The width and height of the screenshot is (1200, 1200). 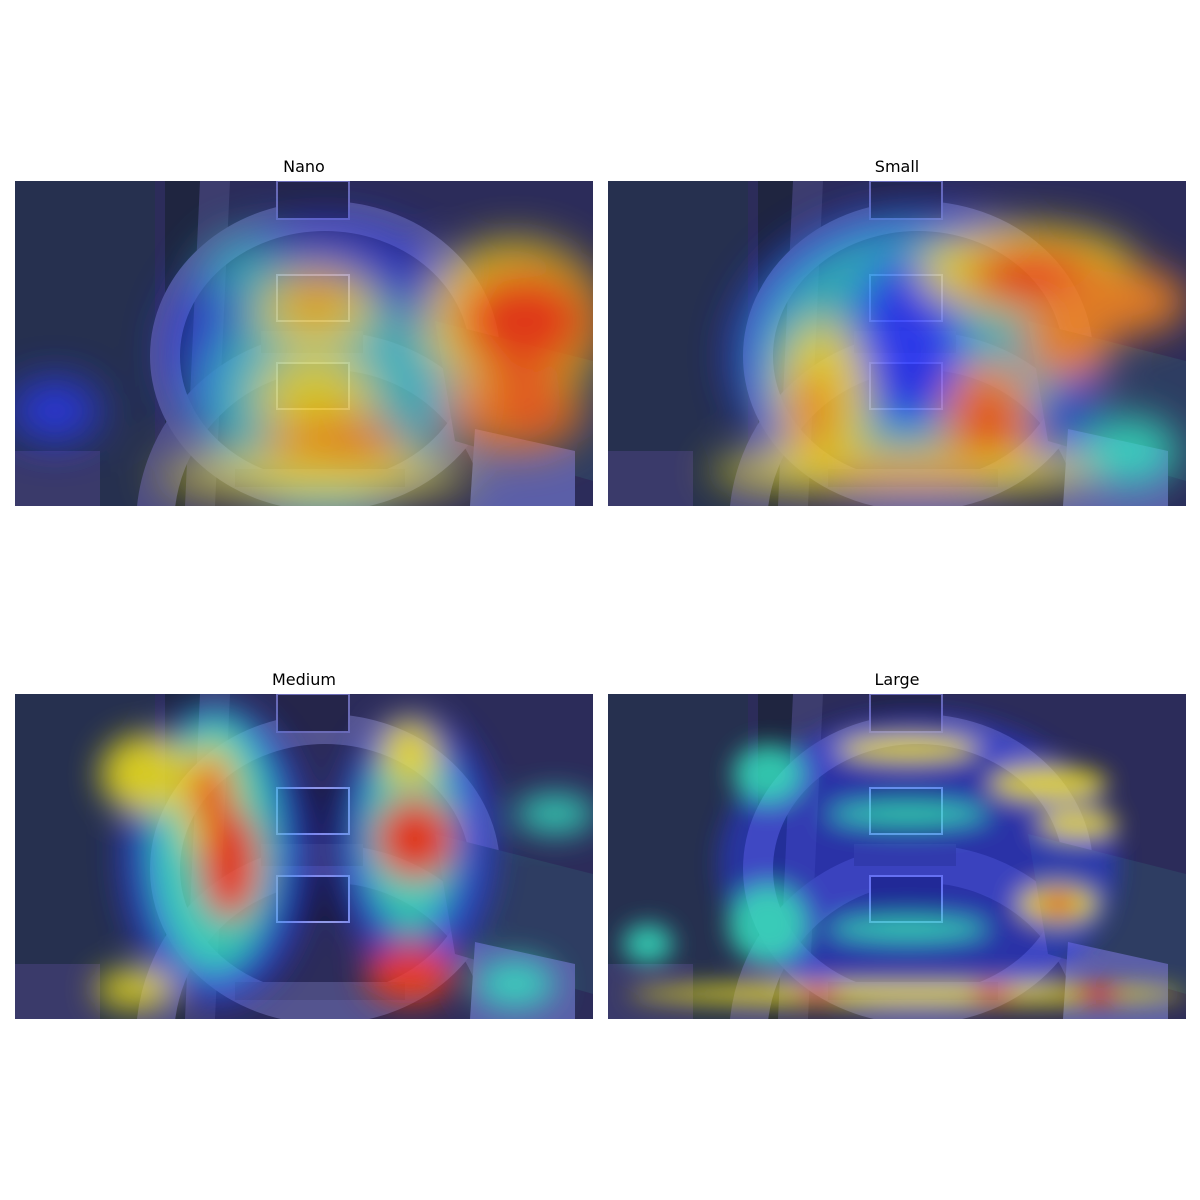 What do you see at coordinates (304, 166) in the screenshot?
I see `panel-title: Nano` at bounding box center [304, 166].